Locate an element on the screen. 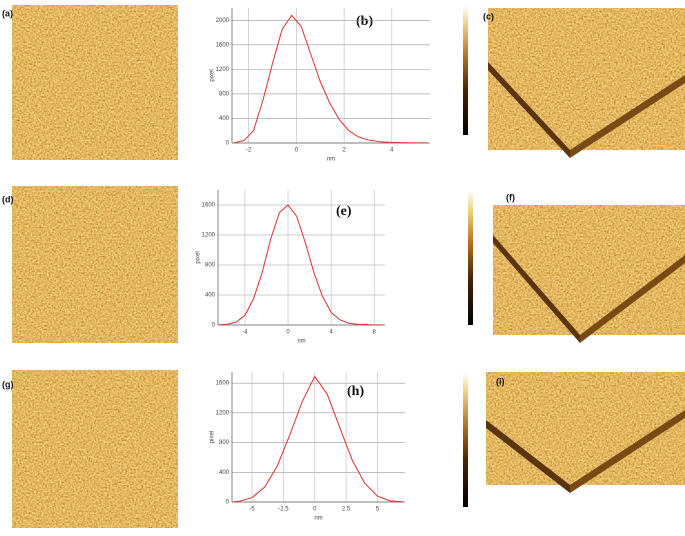 The height and width of the screenshot is (536, 685). panel-label: (d) is located at coordinates (8, 199).